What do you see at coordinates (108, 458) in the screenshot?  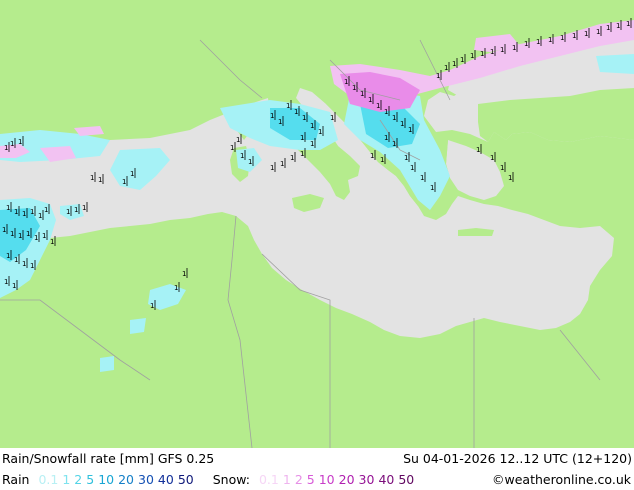 I see `chart-title: Rain/Snowfall rate [mm] GFS 0.25` at bounding box center [108, 458].